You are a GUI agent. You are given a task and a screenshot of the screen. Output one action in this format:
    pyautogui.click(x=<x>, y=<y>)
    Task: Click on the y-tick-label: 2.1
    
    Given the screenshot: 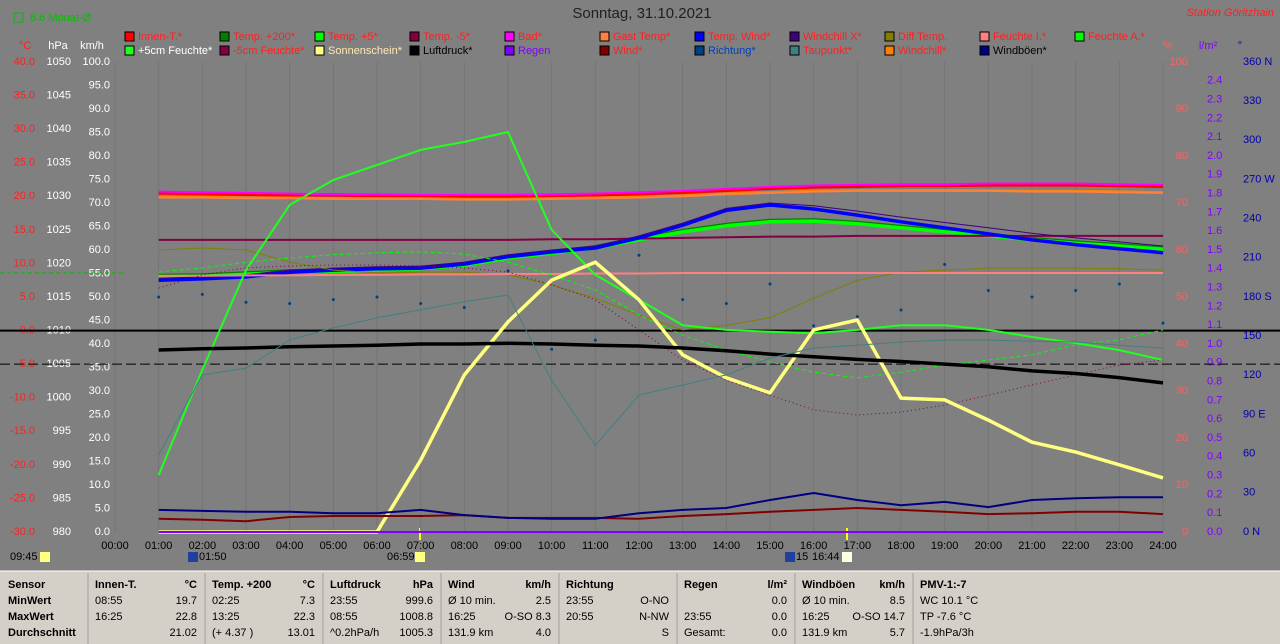 What is the action you would take?
    pyautogui.click(x=1214, y=137)
    